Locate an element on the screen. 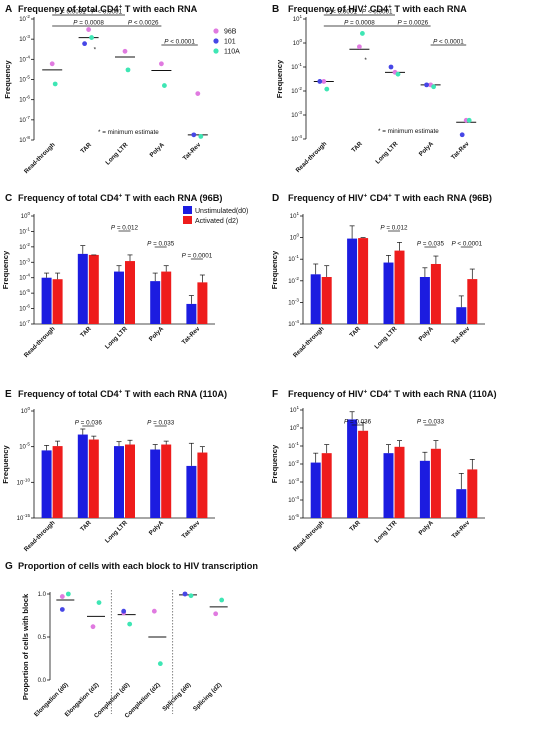  y-tick-label-E-1: 10-10 is located at coordinates (24, 481).